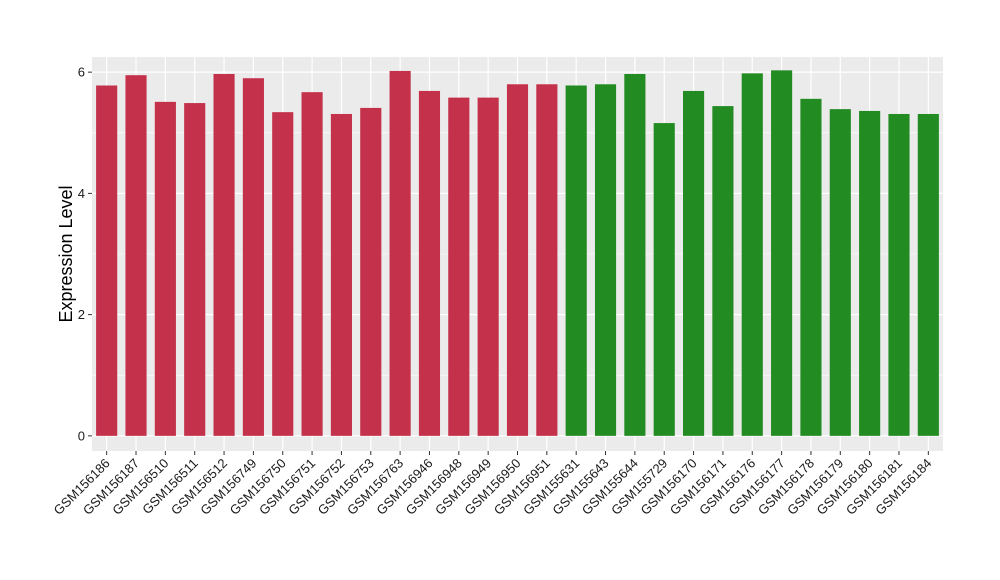  I want to click on bar-GSM156176, so click(752, 254).